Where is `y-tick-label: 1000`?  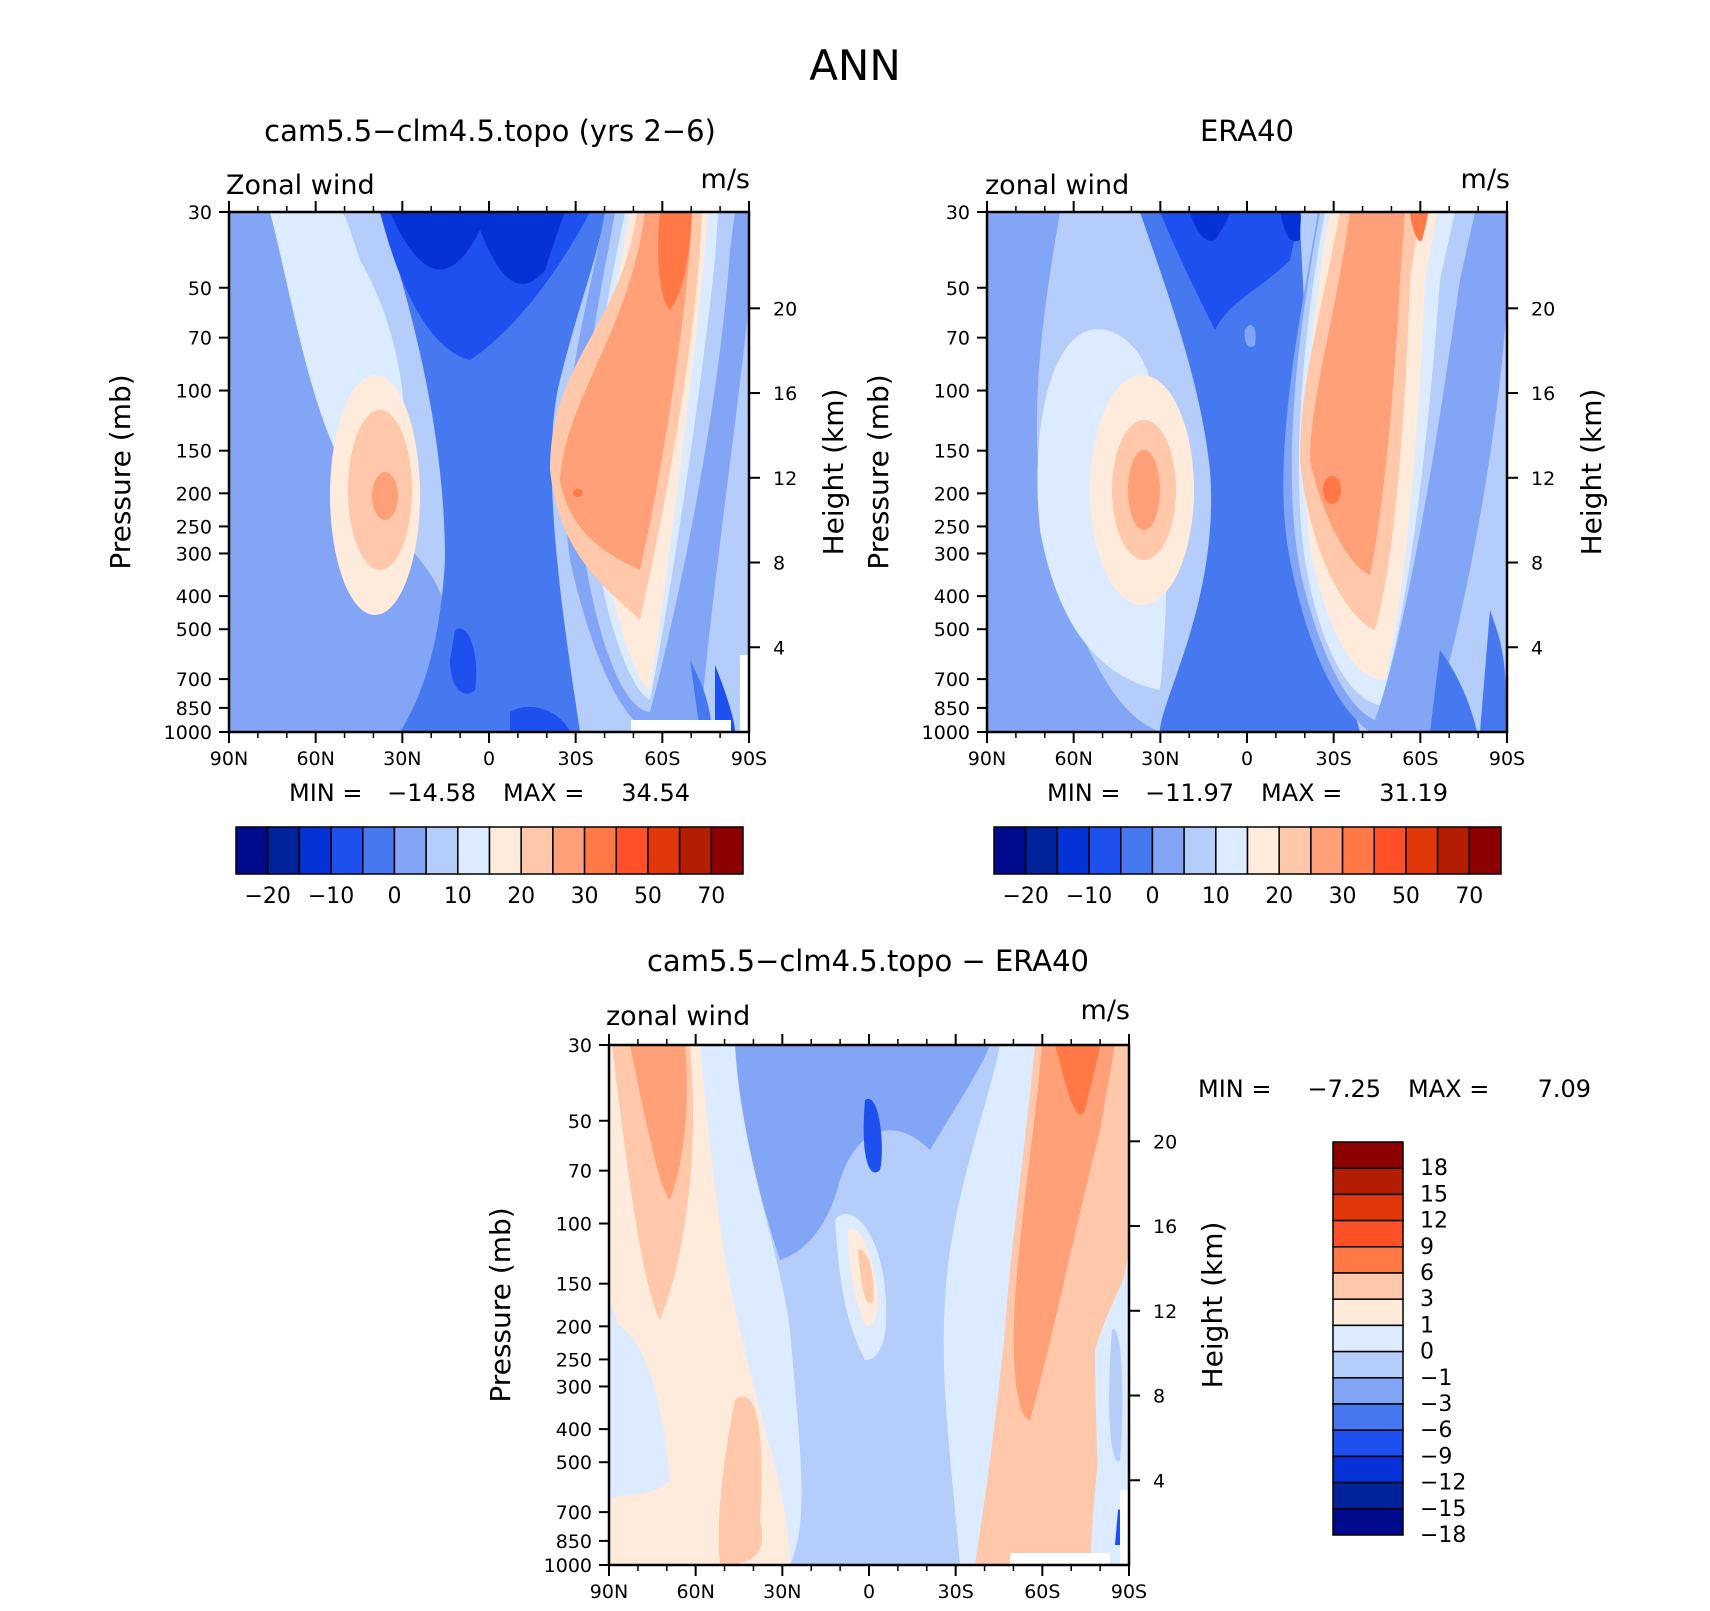
y-tick-label: 1000 is located at coordinates (188, 733).